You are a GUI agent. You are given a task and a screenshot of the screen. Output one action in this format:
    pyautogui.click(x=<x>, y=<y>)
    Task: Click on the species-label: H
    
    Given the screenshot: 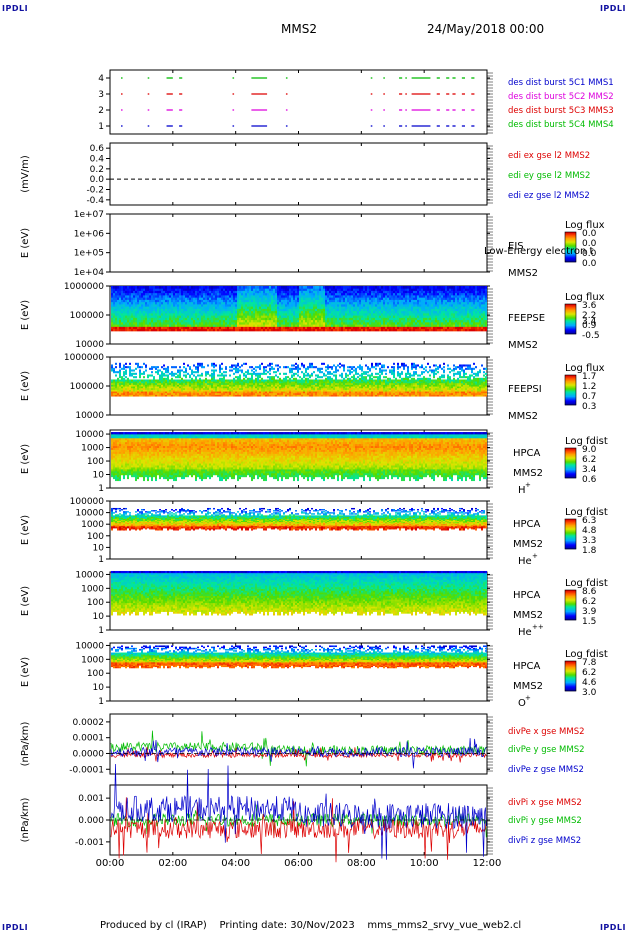 What is the action you would take?
    pyautogui.click(x=522, y=490)
    